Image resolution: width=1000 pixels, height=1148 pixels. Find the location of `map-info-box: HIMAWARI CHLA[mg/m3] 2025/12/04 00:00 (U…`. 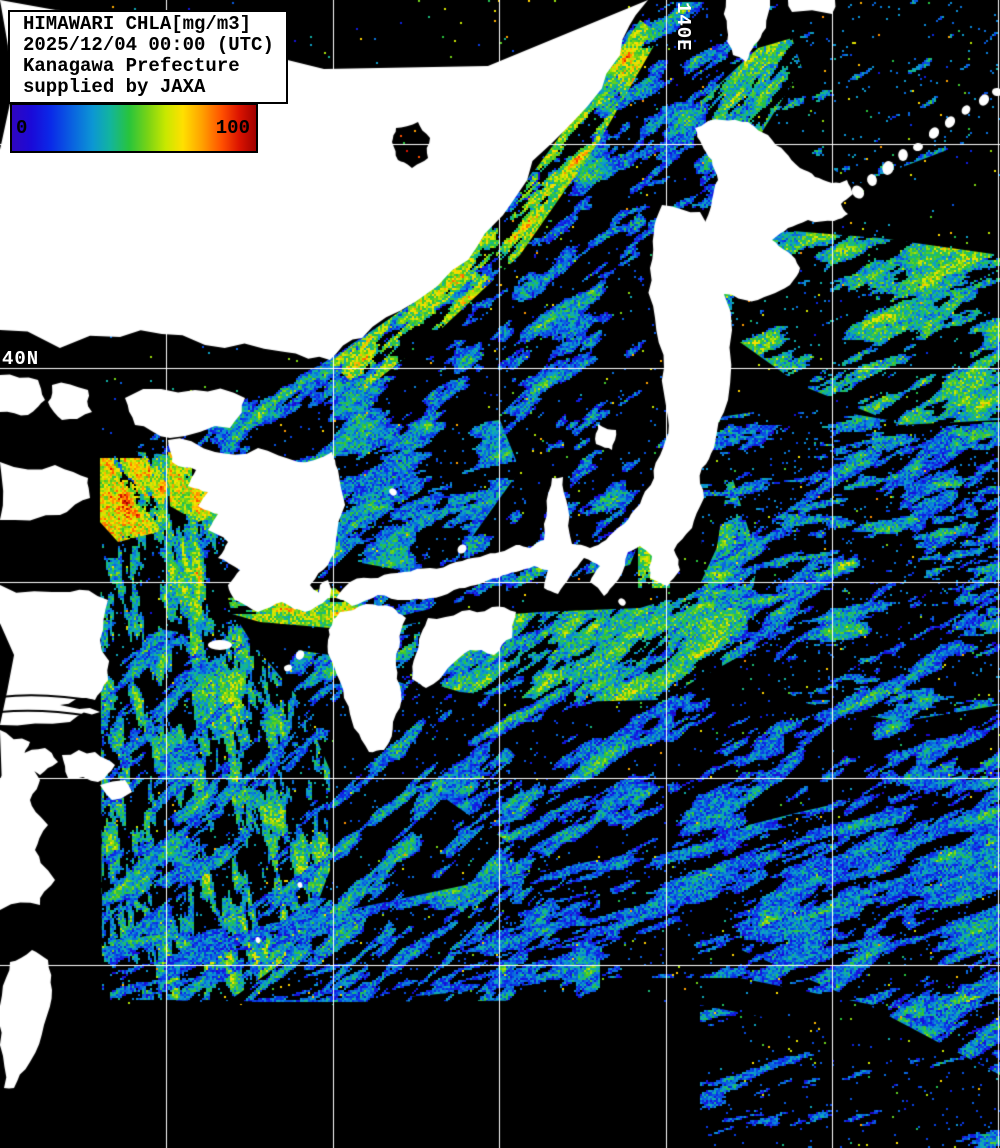

map-info-box: HIMAWARI CHLA[mg/m3] 2025/12/04 00:00 (U… is located at coordinates (148, 57).